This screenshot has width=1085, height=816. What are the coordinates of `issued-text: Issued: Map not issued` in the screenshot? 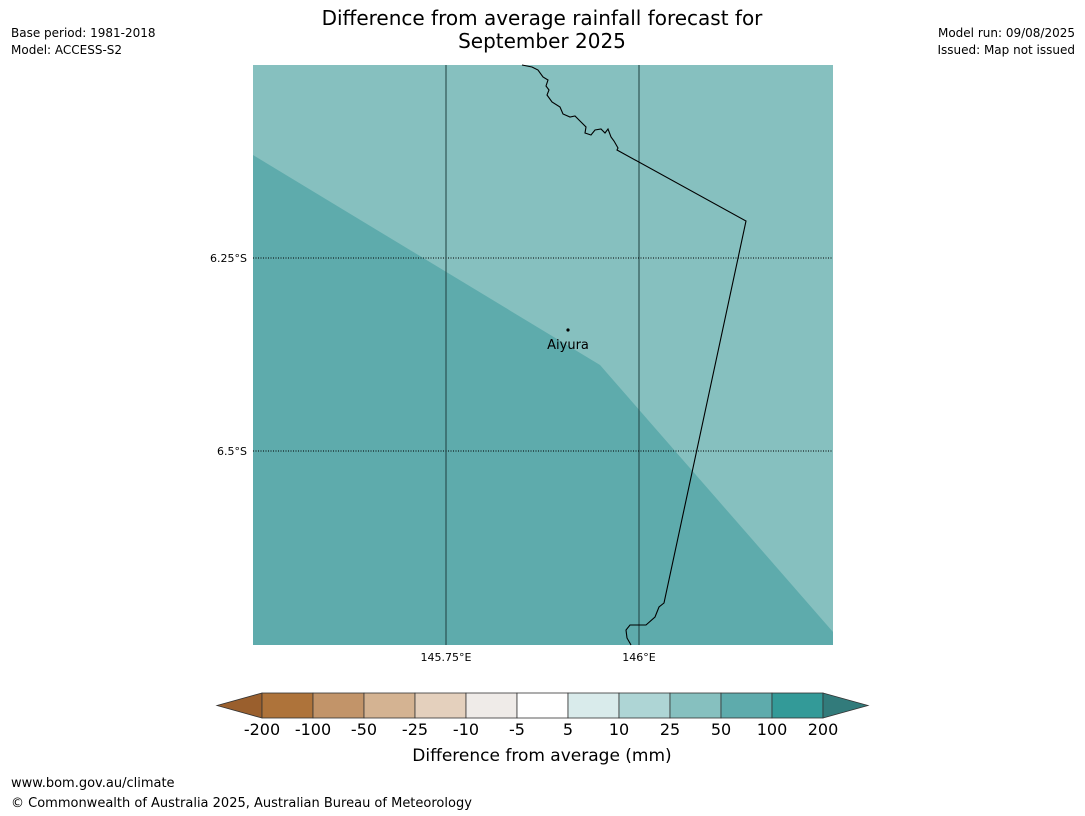 It's located at (1006, 50).